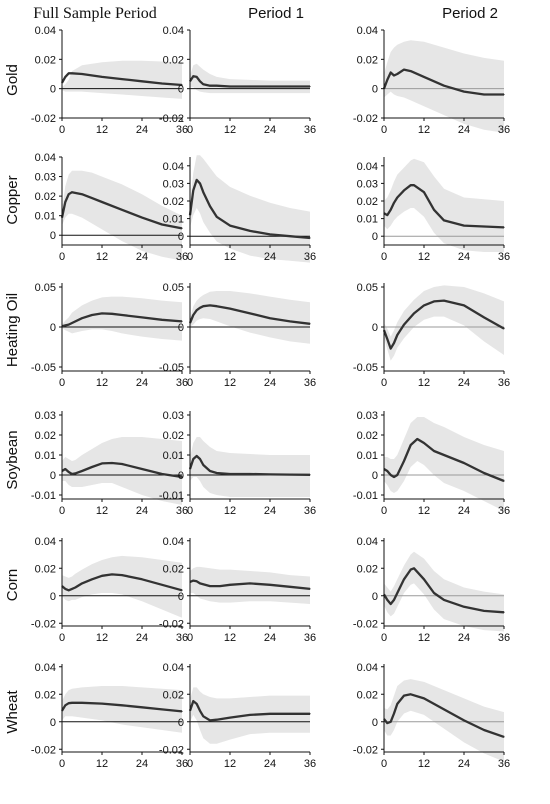 This screenshot has width=550, height=804. Describe the element at coordinates (122, 215) in the screenshot. I see `confidence-band-copper-full-sample-period` at that location.